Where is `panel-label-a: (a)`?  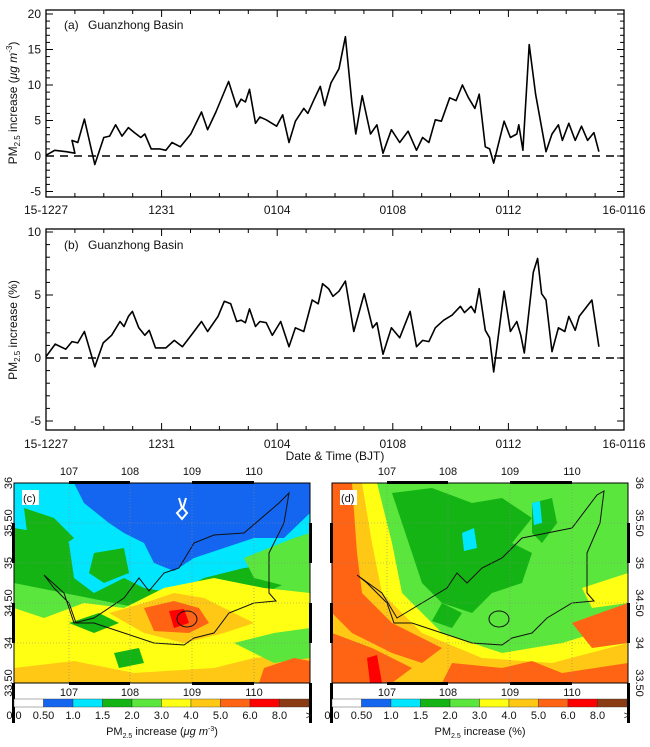 panel-label-a: (a) is located at coordinates (71, 25).